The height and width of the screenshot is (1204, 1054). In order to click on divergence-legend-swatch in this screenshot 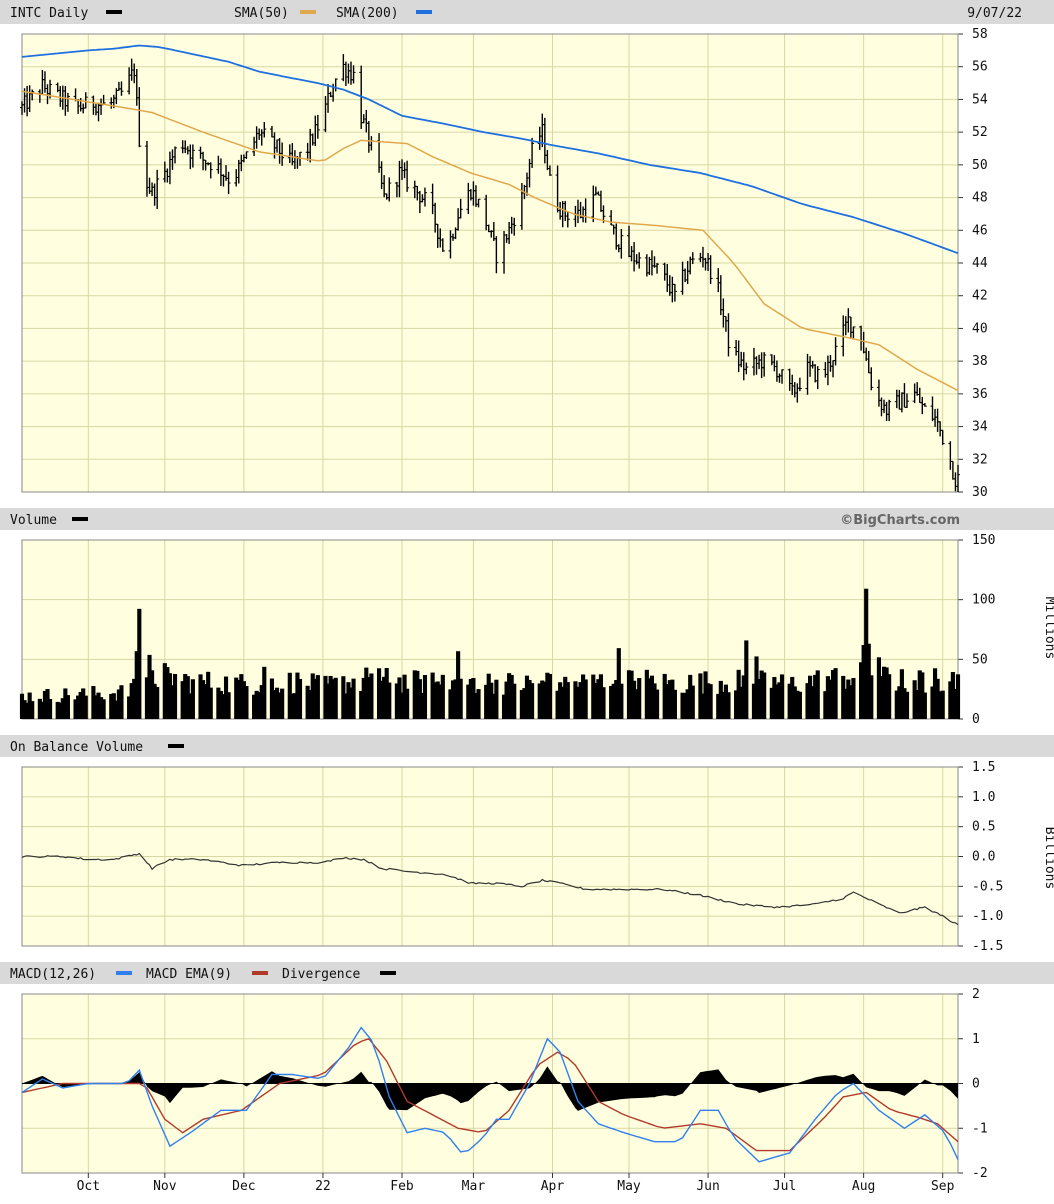, I will do `click(388, 973)`.